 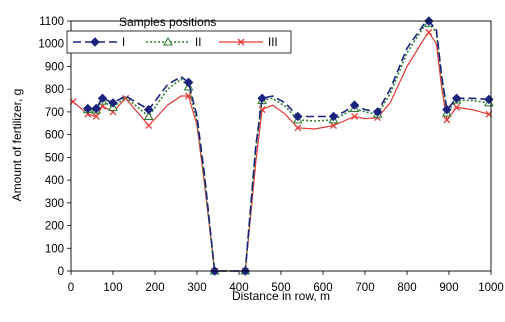 What do you see at coordinates (54, 158) in the screenshot?
I see `y-tick-label: 500` at bounding box center [54, 158].